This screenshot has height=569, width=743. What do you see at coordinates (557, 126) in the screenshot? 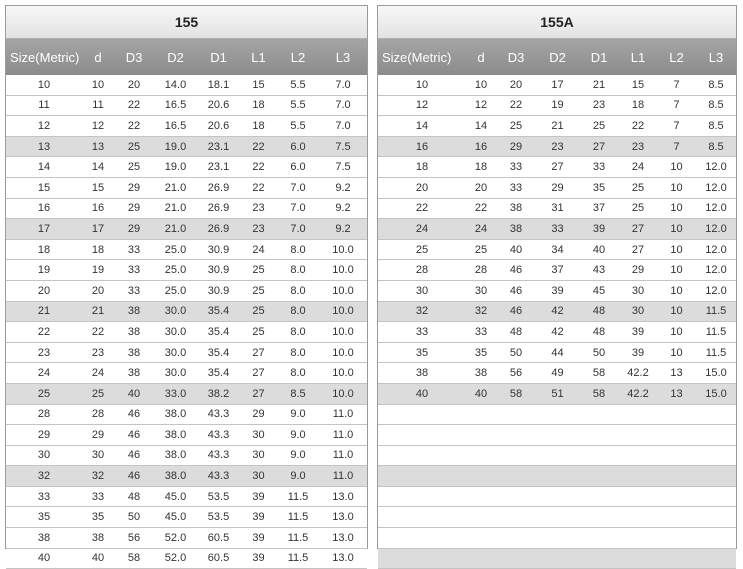
I see `table-row: 14 14 25 21 25 22 7 8.5` at bounding box center [557, 126].